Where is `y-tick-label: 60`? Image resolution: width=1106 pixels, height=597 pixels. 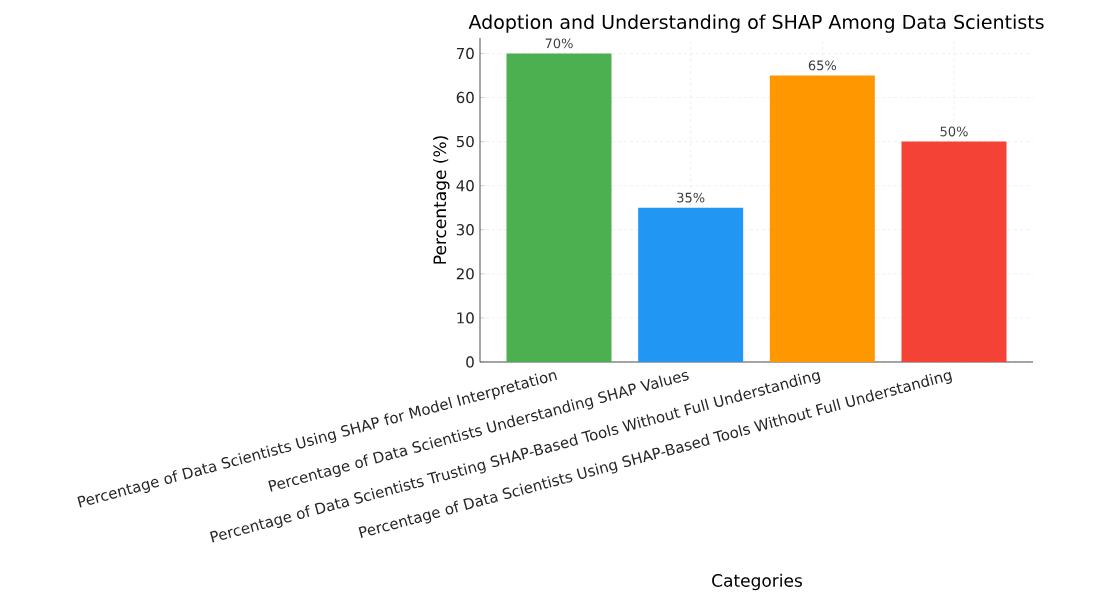
y-tick-label: 60 is located at coordinates (465, 97).